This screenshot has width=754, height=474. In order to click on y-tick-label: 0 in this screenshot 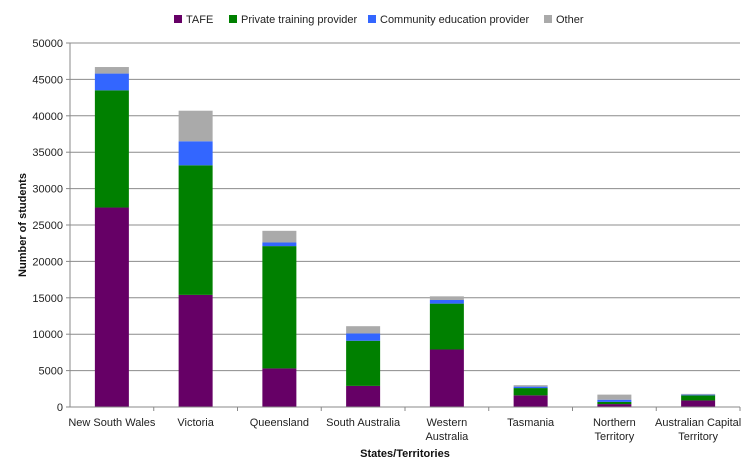, I will do `click(60, 408)`.